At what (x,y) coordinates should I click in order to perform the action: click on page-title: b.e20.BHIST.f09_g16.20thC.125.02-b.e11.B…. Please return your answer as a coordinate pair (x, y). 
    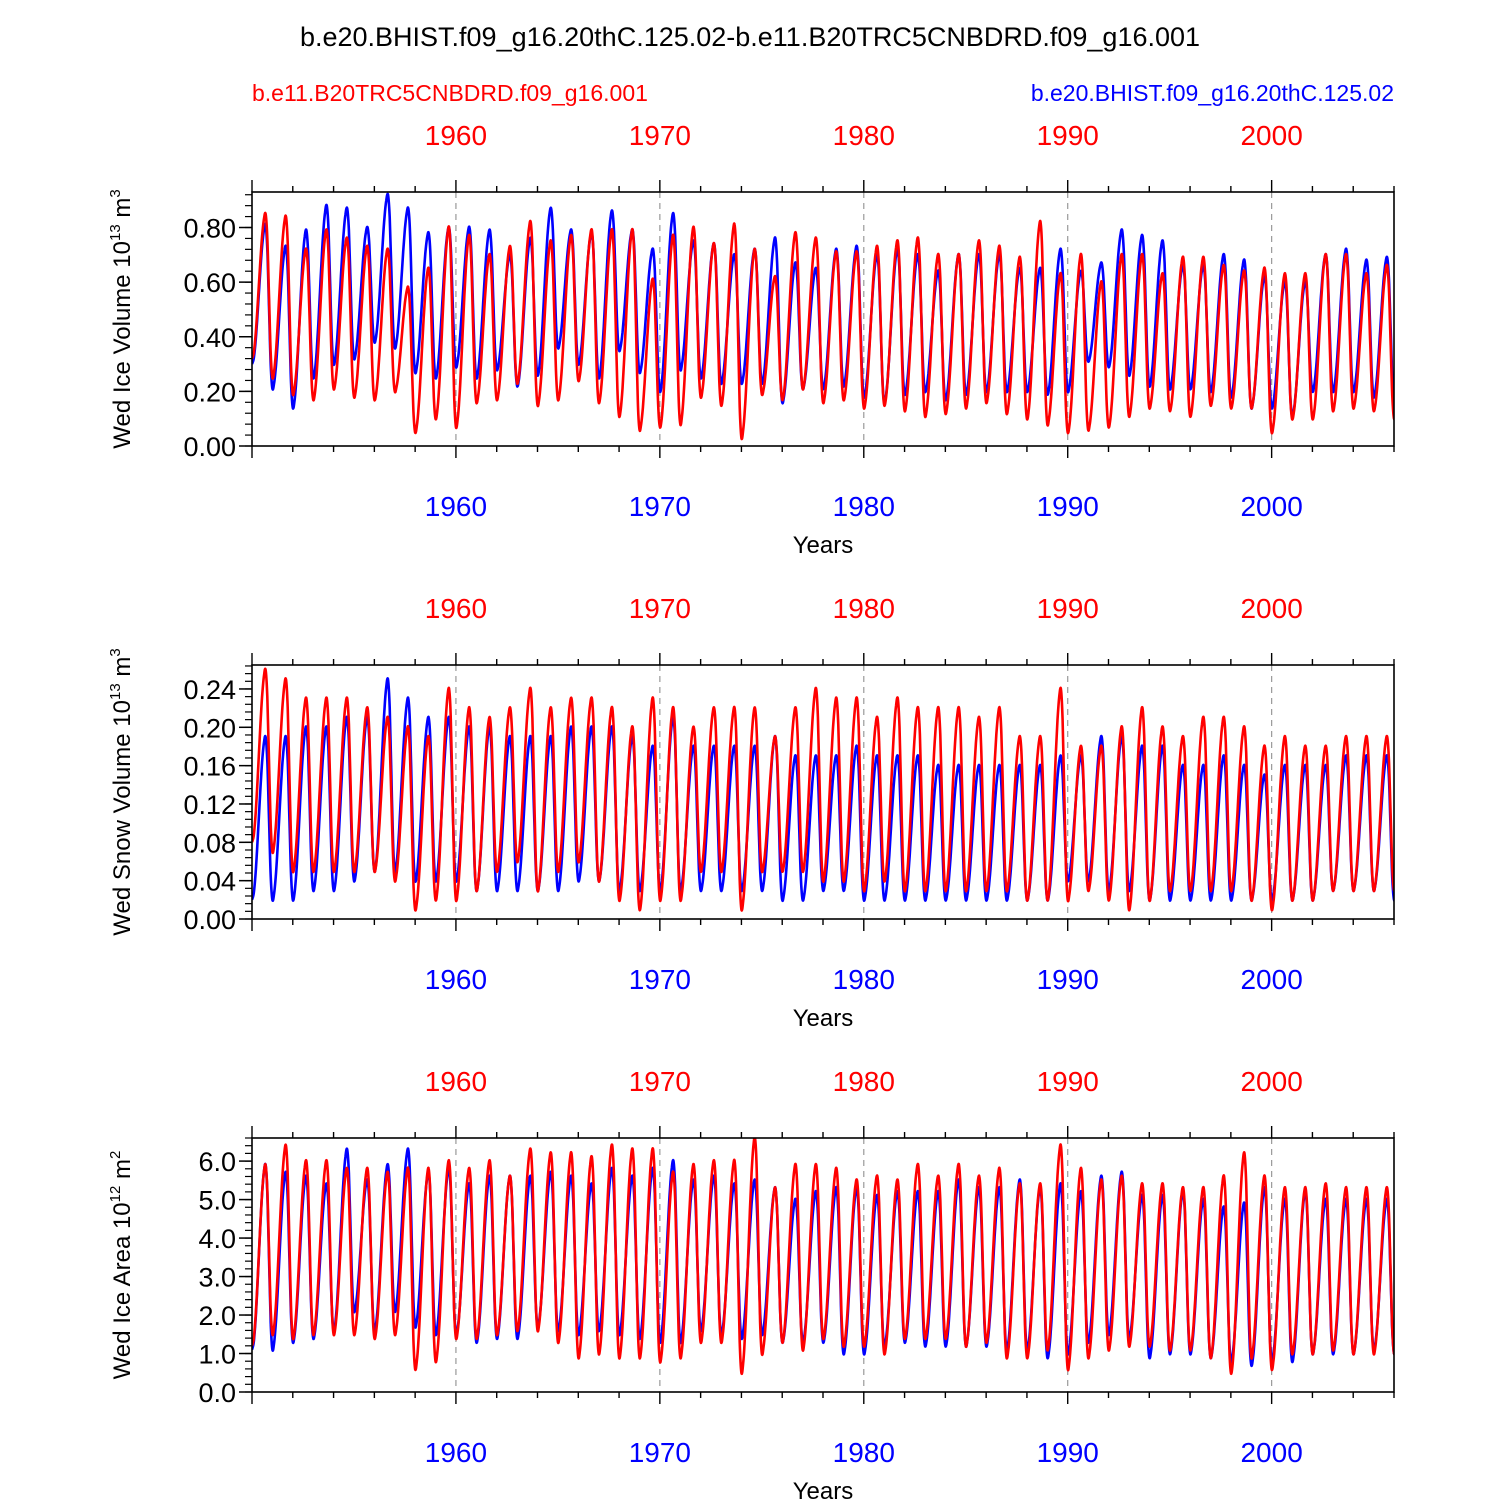
    Looking at the image, I should click on (750, 37).